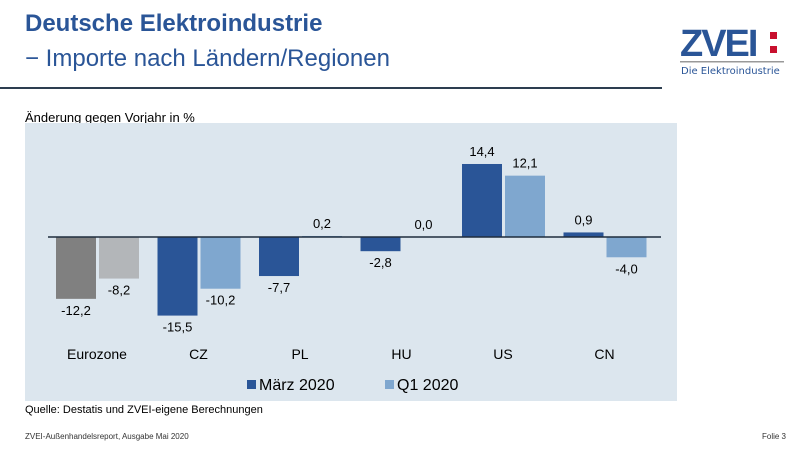  Describe the element at coordinates (773, 436) in the screenshot. I see `slide-number: Folie 3` at that location.